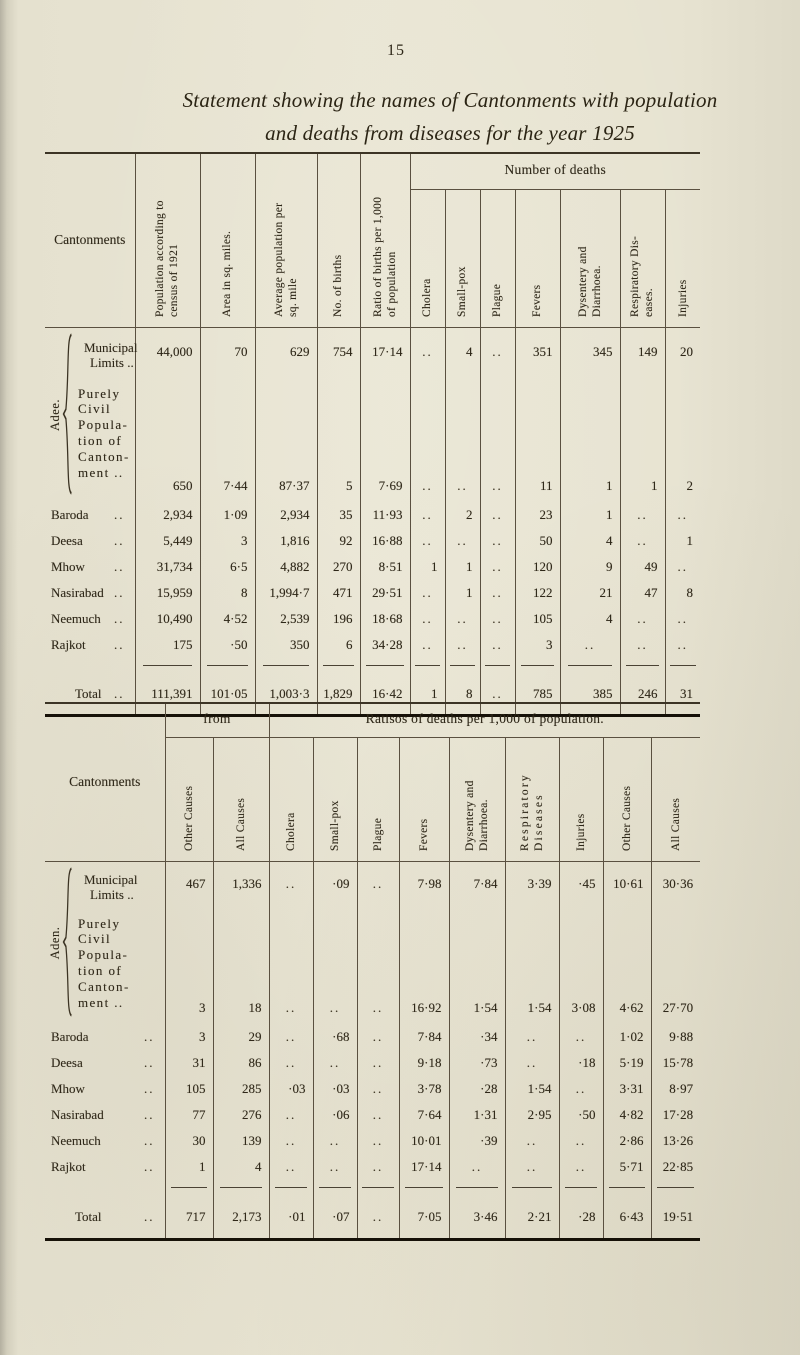  I want to click on col-header-other-causes: Other Causes, so click(627, 799).